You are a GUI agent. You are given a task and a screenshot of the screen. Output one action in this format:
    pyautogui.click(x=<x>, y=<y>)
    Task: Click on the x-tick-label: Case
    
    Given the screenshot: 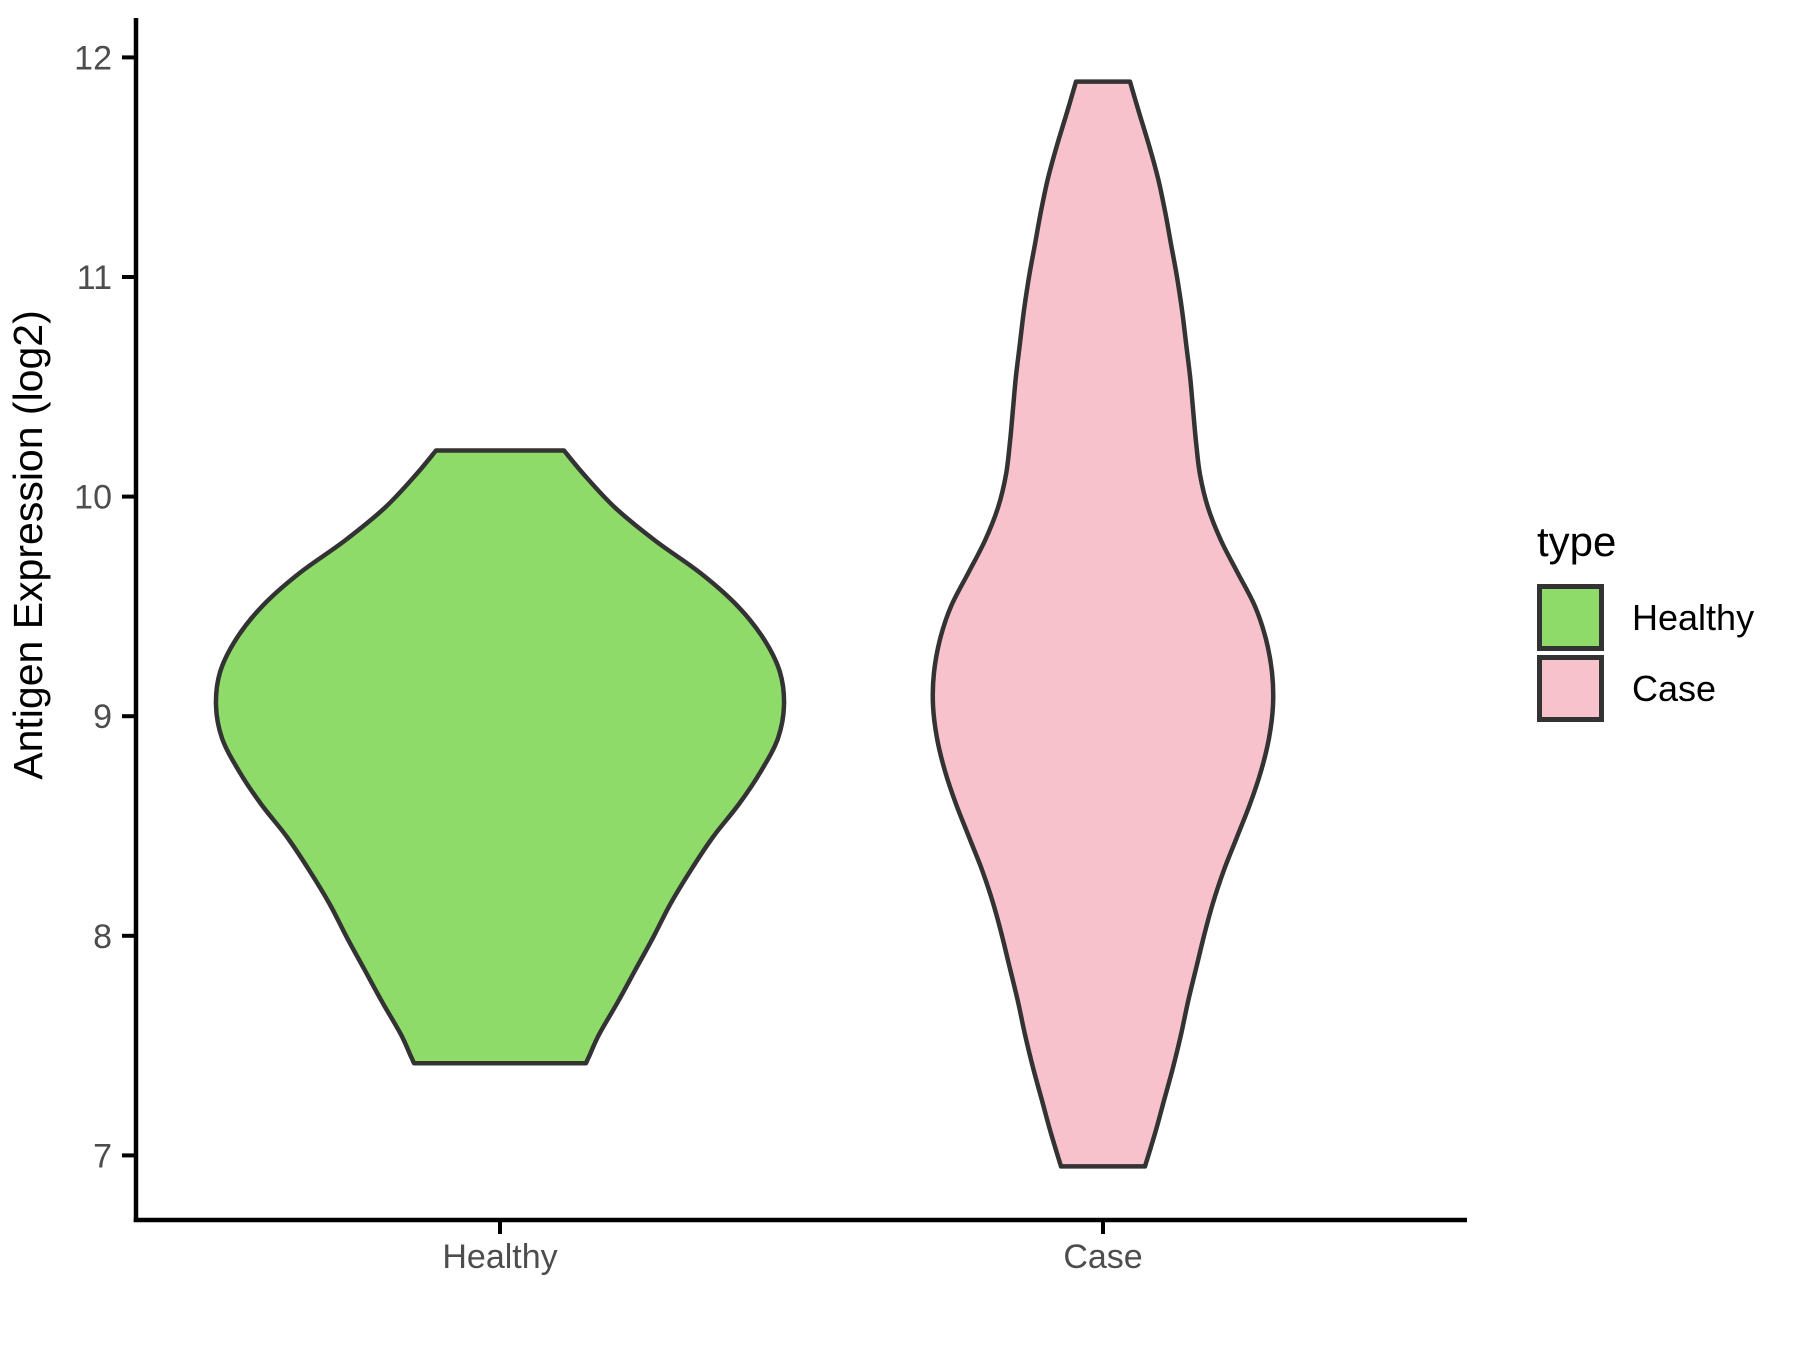 What is the action you would take?
    pyautogui.click(x=1102, y=1257)
    